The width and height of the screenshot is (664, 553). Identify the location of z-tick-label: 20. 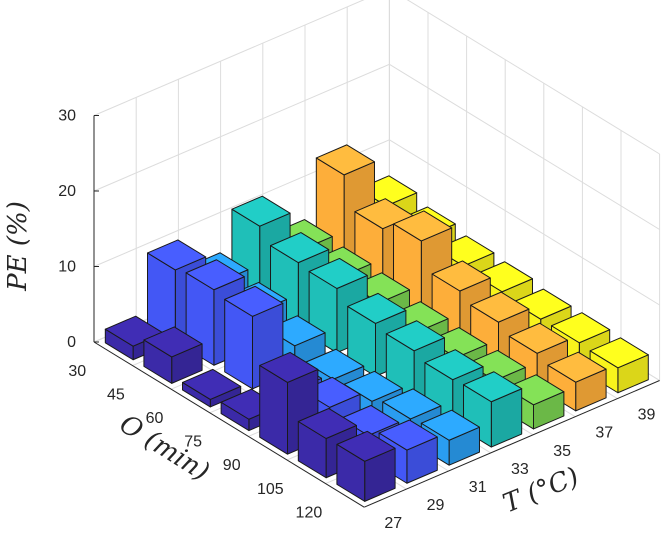
(67, 191).